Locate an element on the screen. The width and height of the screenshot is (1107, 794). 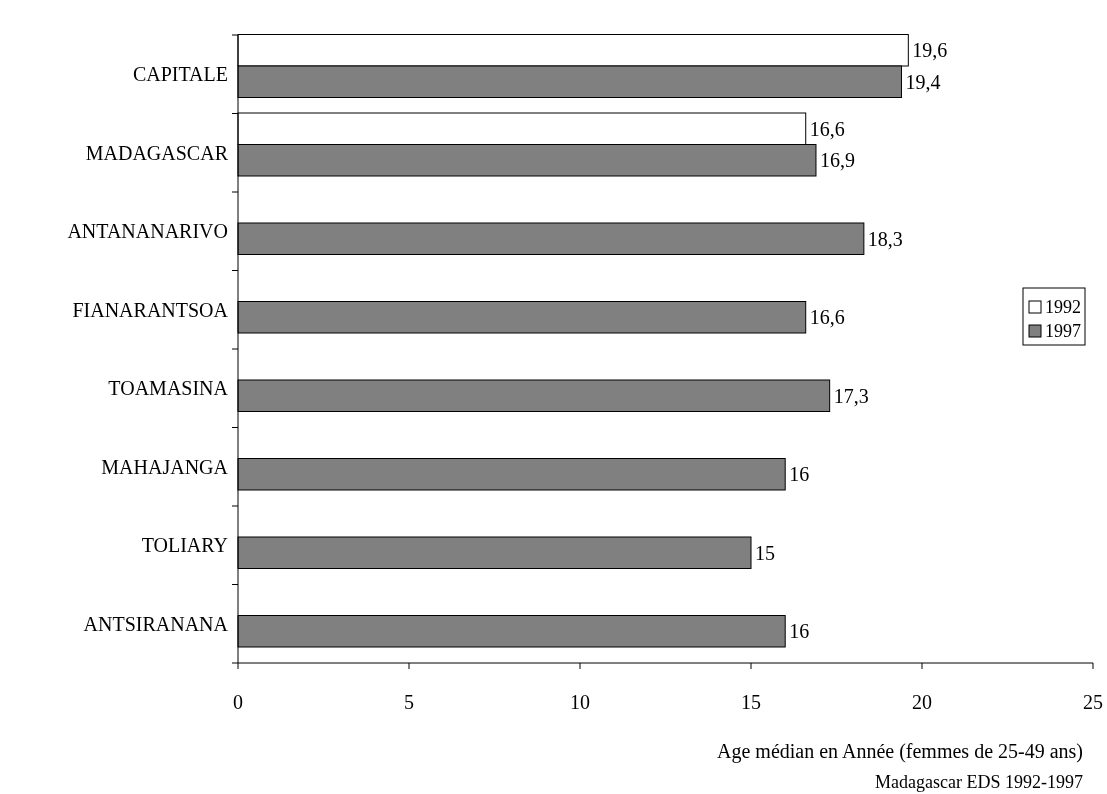
data-label: 16,9 is located at coordinates (837, 160).